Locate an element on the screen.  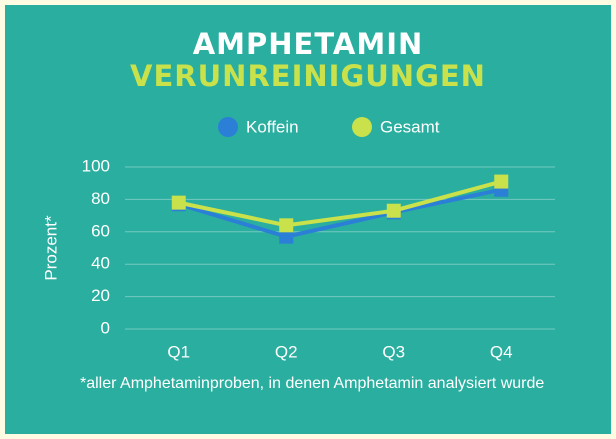
y-tick-label: 100 is located at coordinates (96, 165).